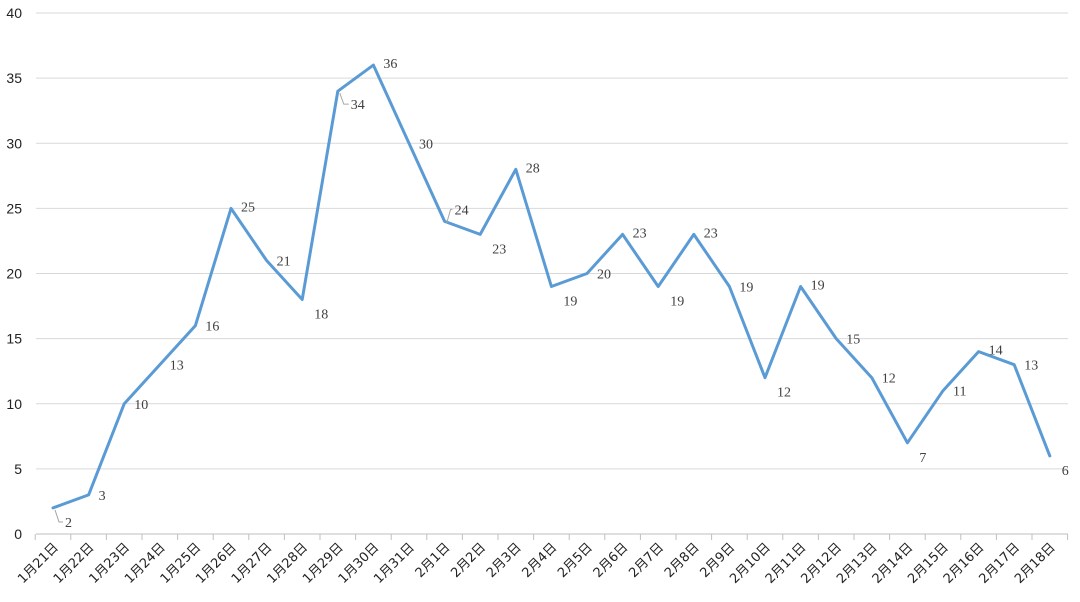  Describe the element at coordinates (141, 405) in the screenshot. I see `data-label: 10` at that location.